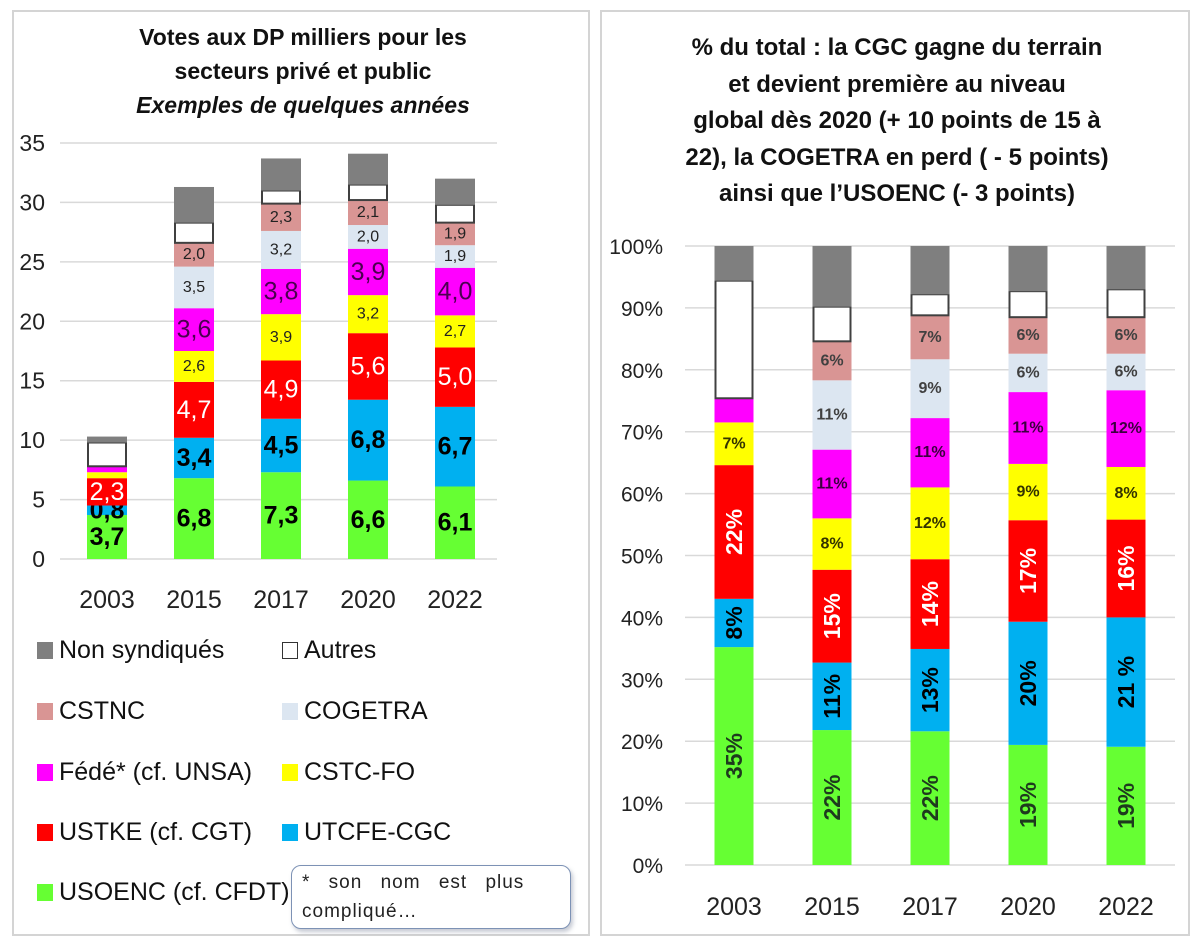 The width and height of the screenshot is (1200, 947). Describe the element at coordinates (1126, 682) in the screenshot. I see `data-label: 21 %` at that location.